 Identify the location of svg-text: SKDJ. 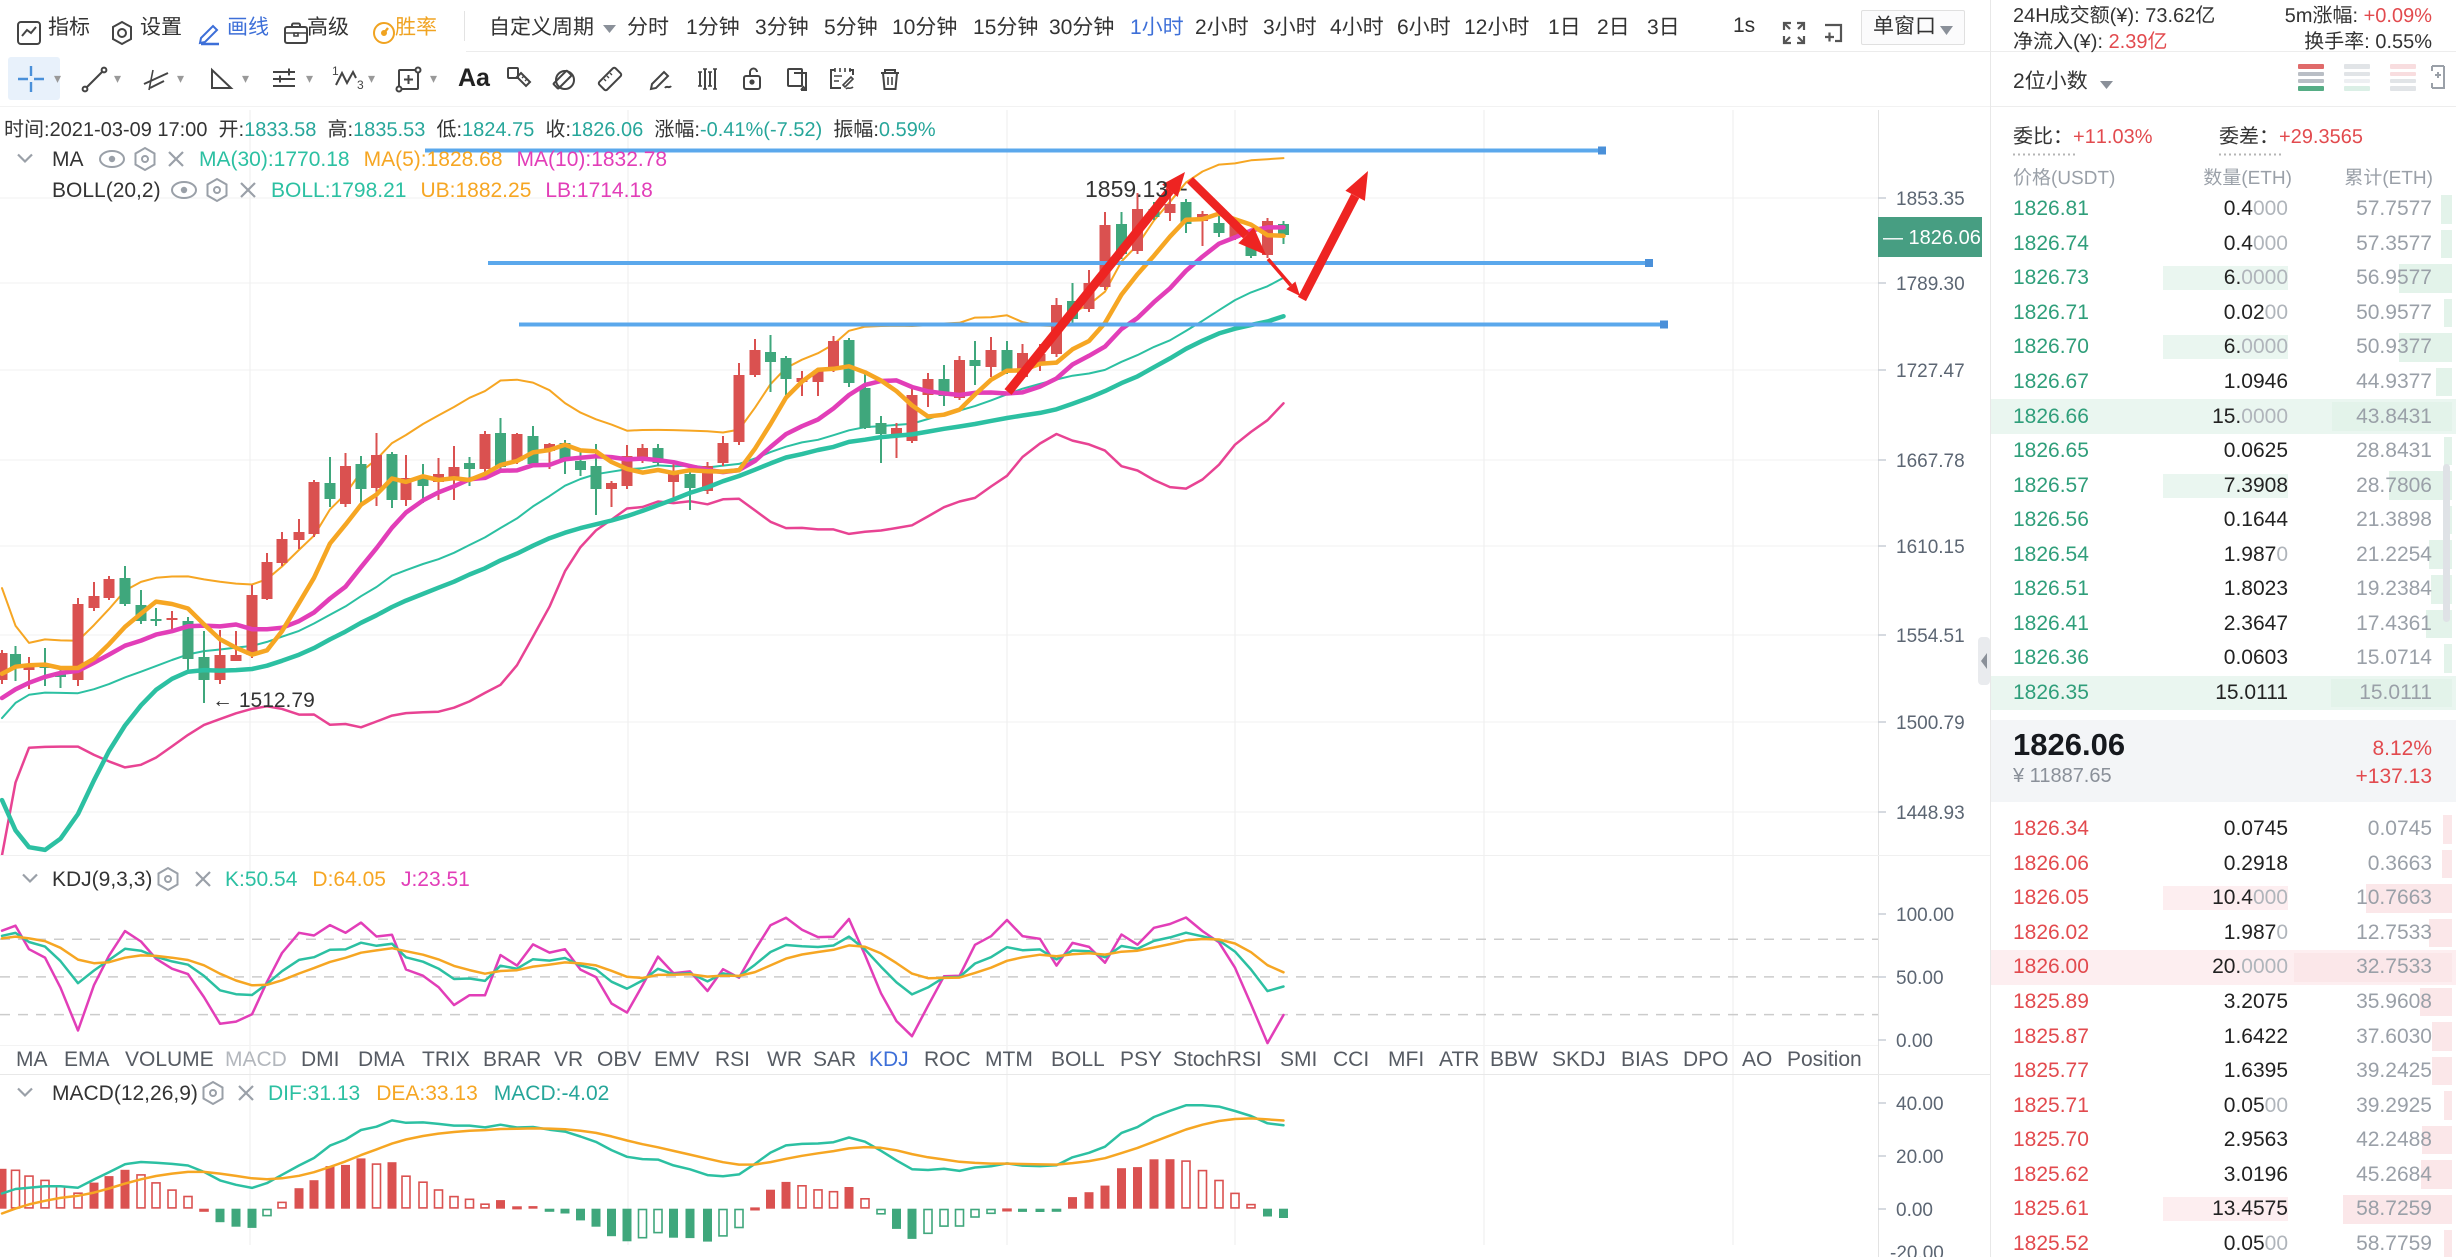
(1579, 1059).